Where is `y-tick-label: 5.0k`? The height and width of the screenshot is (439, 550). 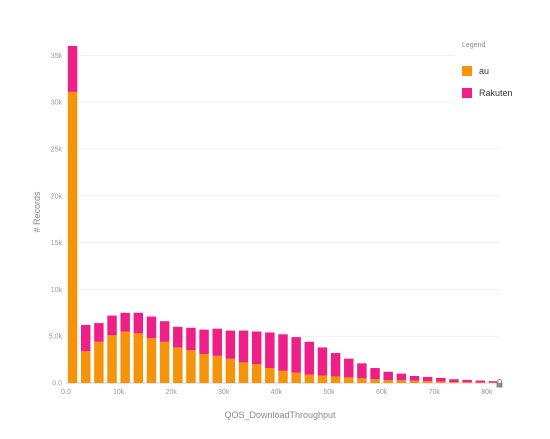
y-tick-label: 5.0k is located at coordinates (56, 337).